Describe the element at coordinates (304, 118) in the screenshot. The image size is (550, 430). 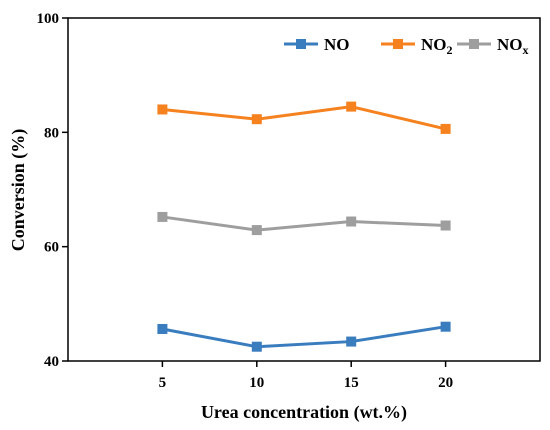
I see `series-line-no2` at that location.